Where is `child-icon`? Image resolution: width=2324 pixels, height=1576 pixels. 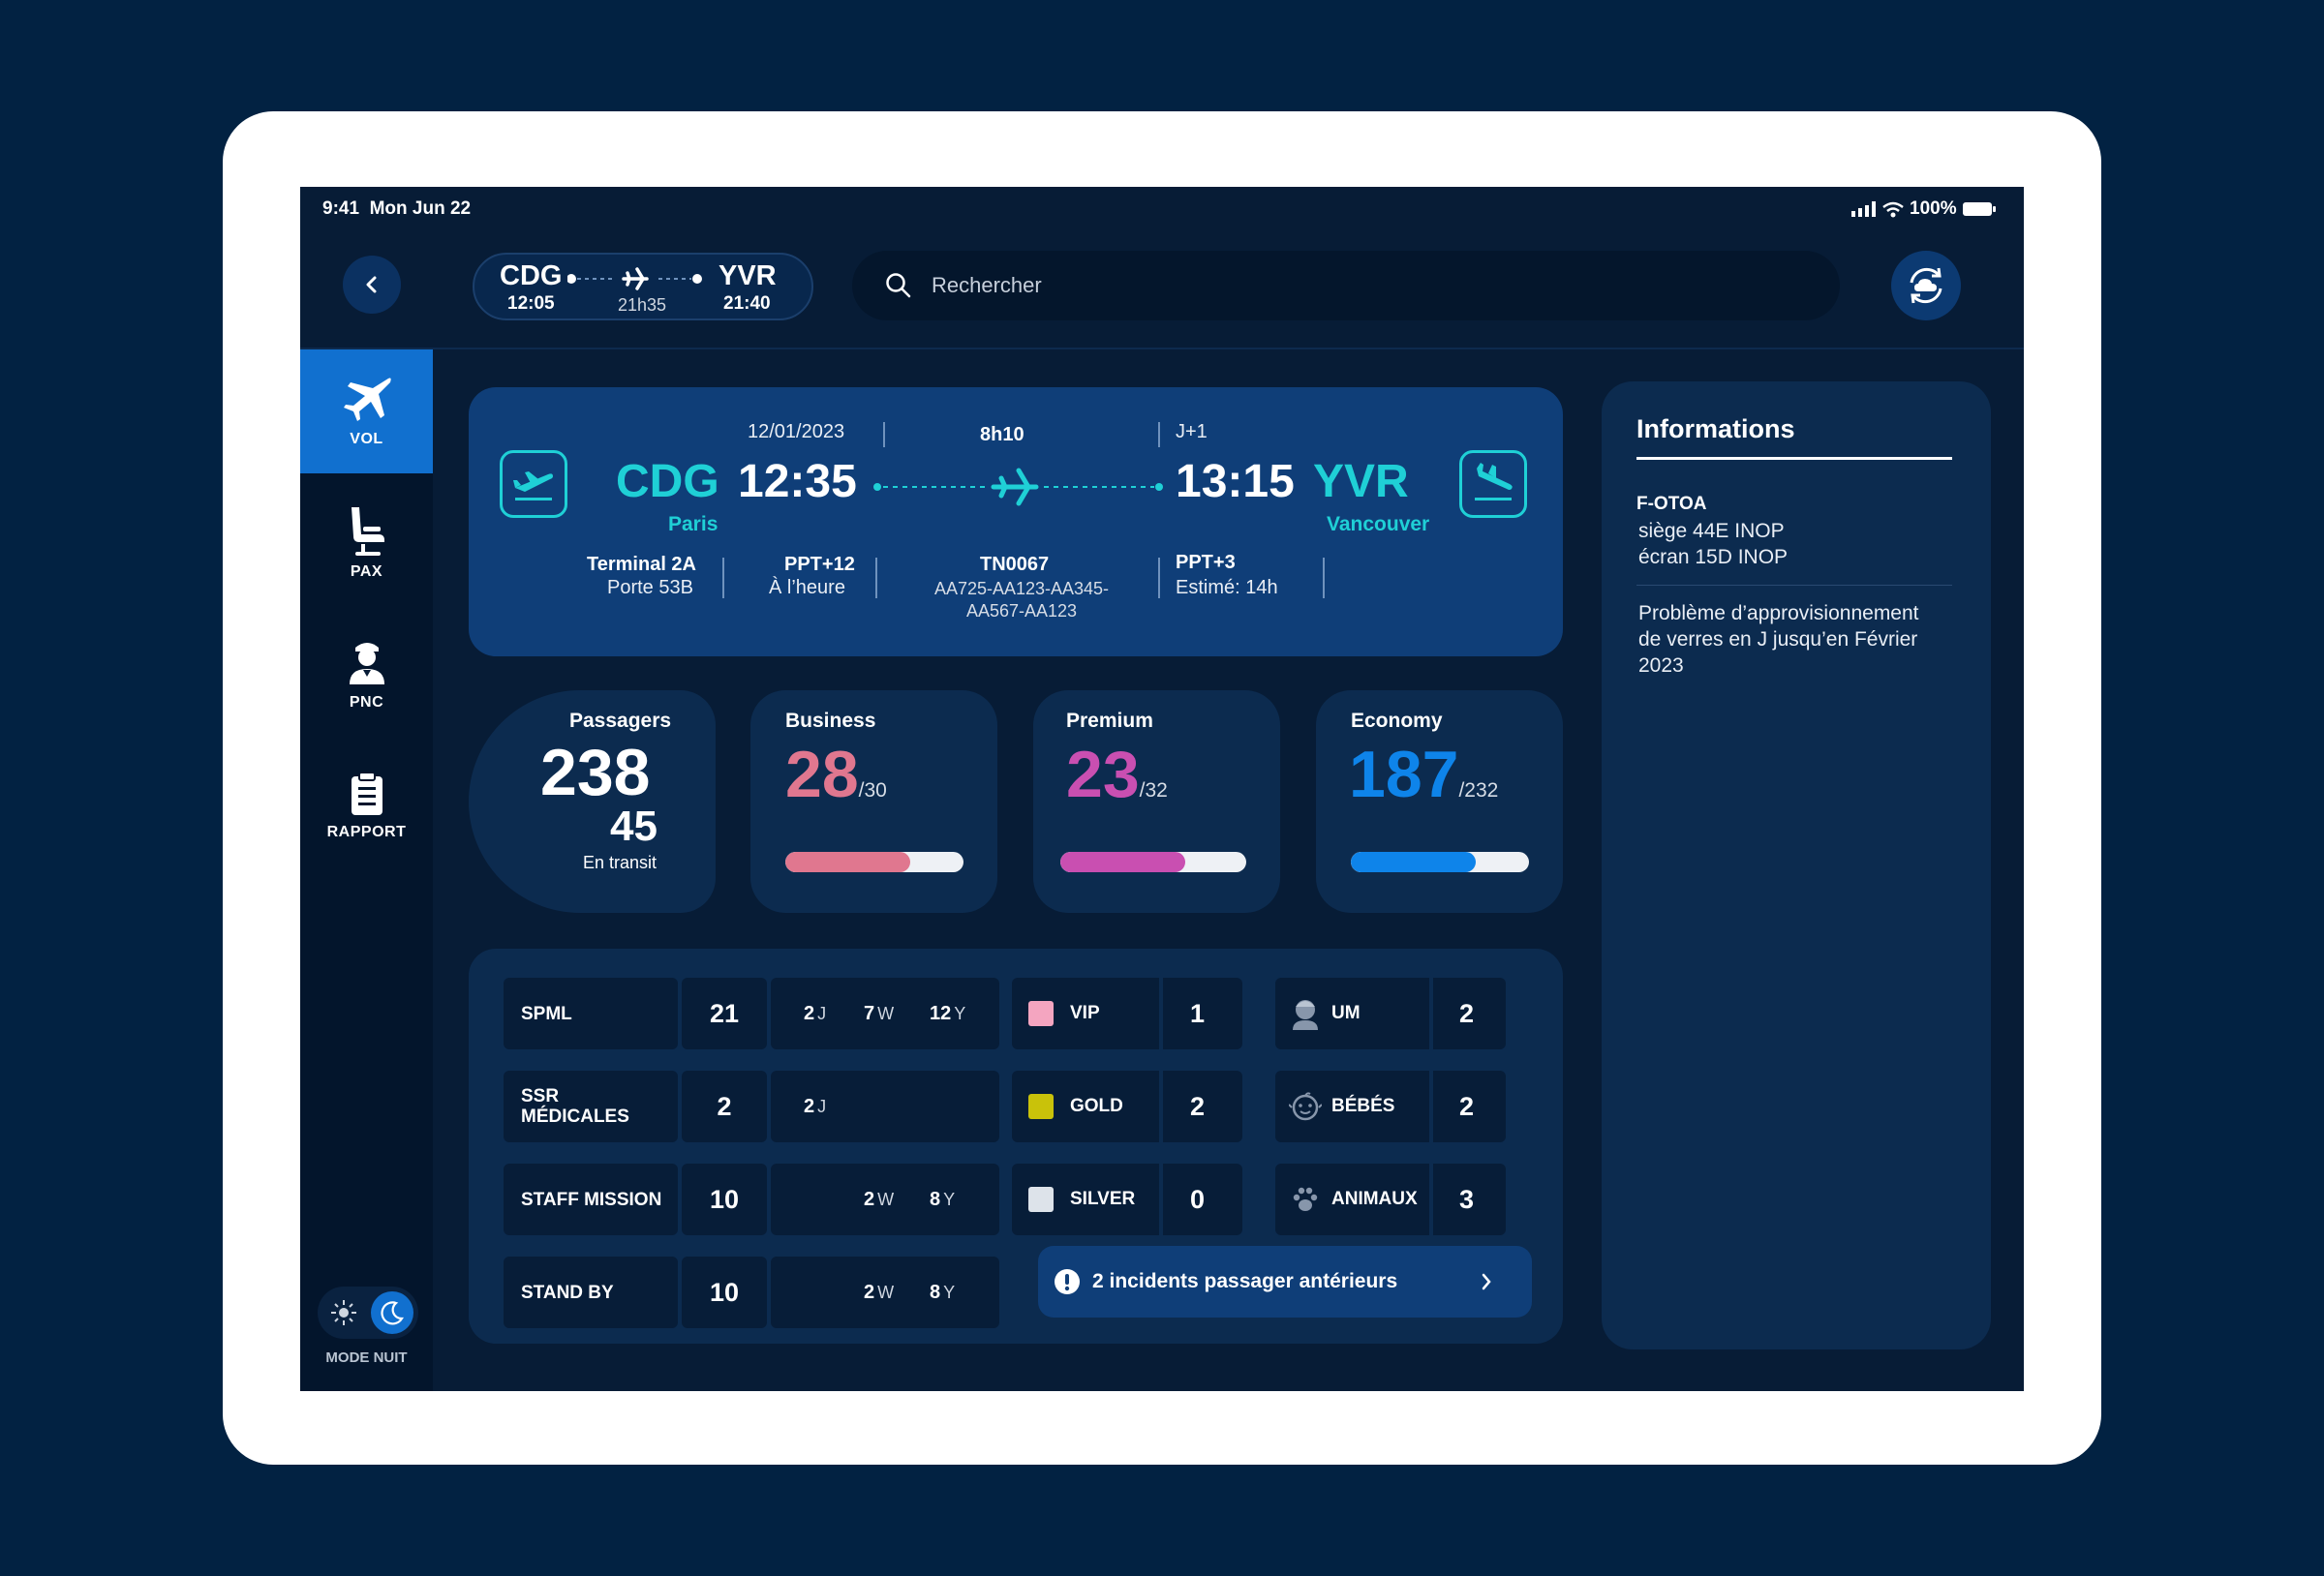
child-icon is located at coordinates (1306, 1015).